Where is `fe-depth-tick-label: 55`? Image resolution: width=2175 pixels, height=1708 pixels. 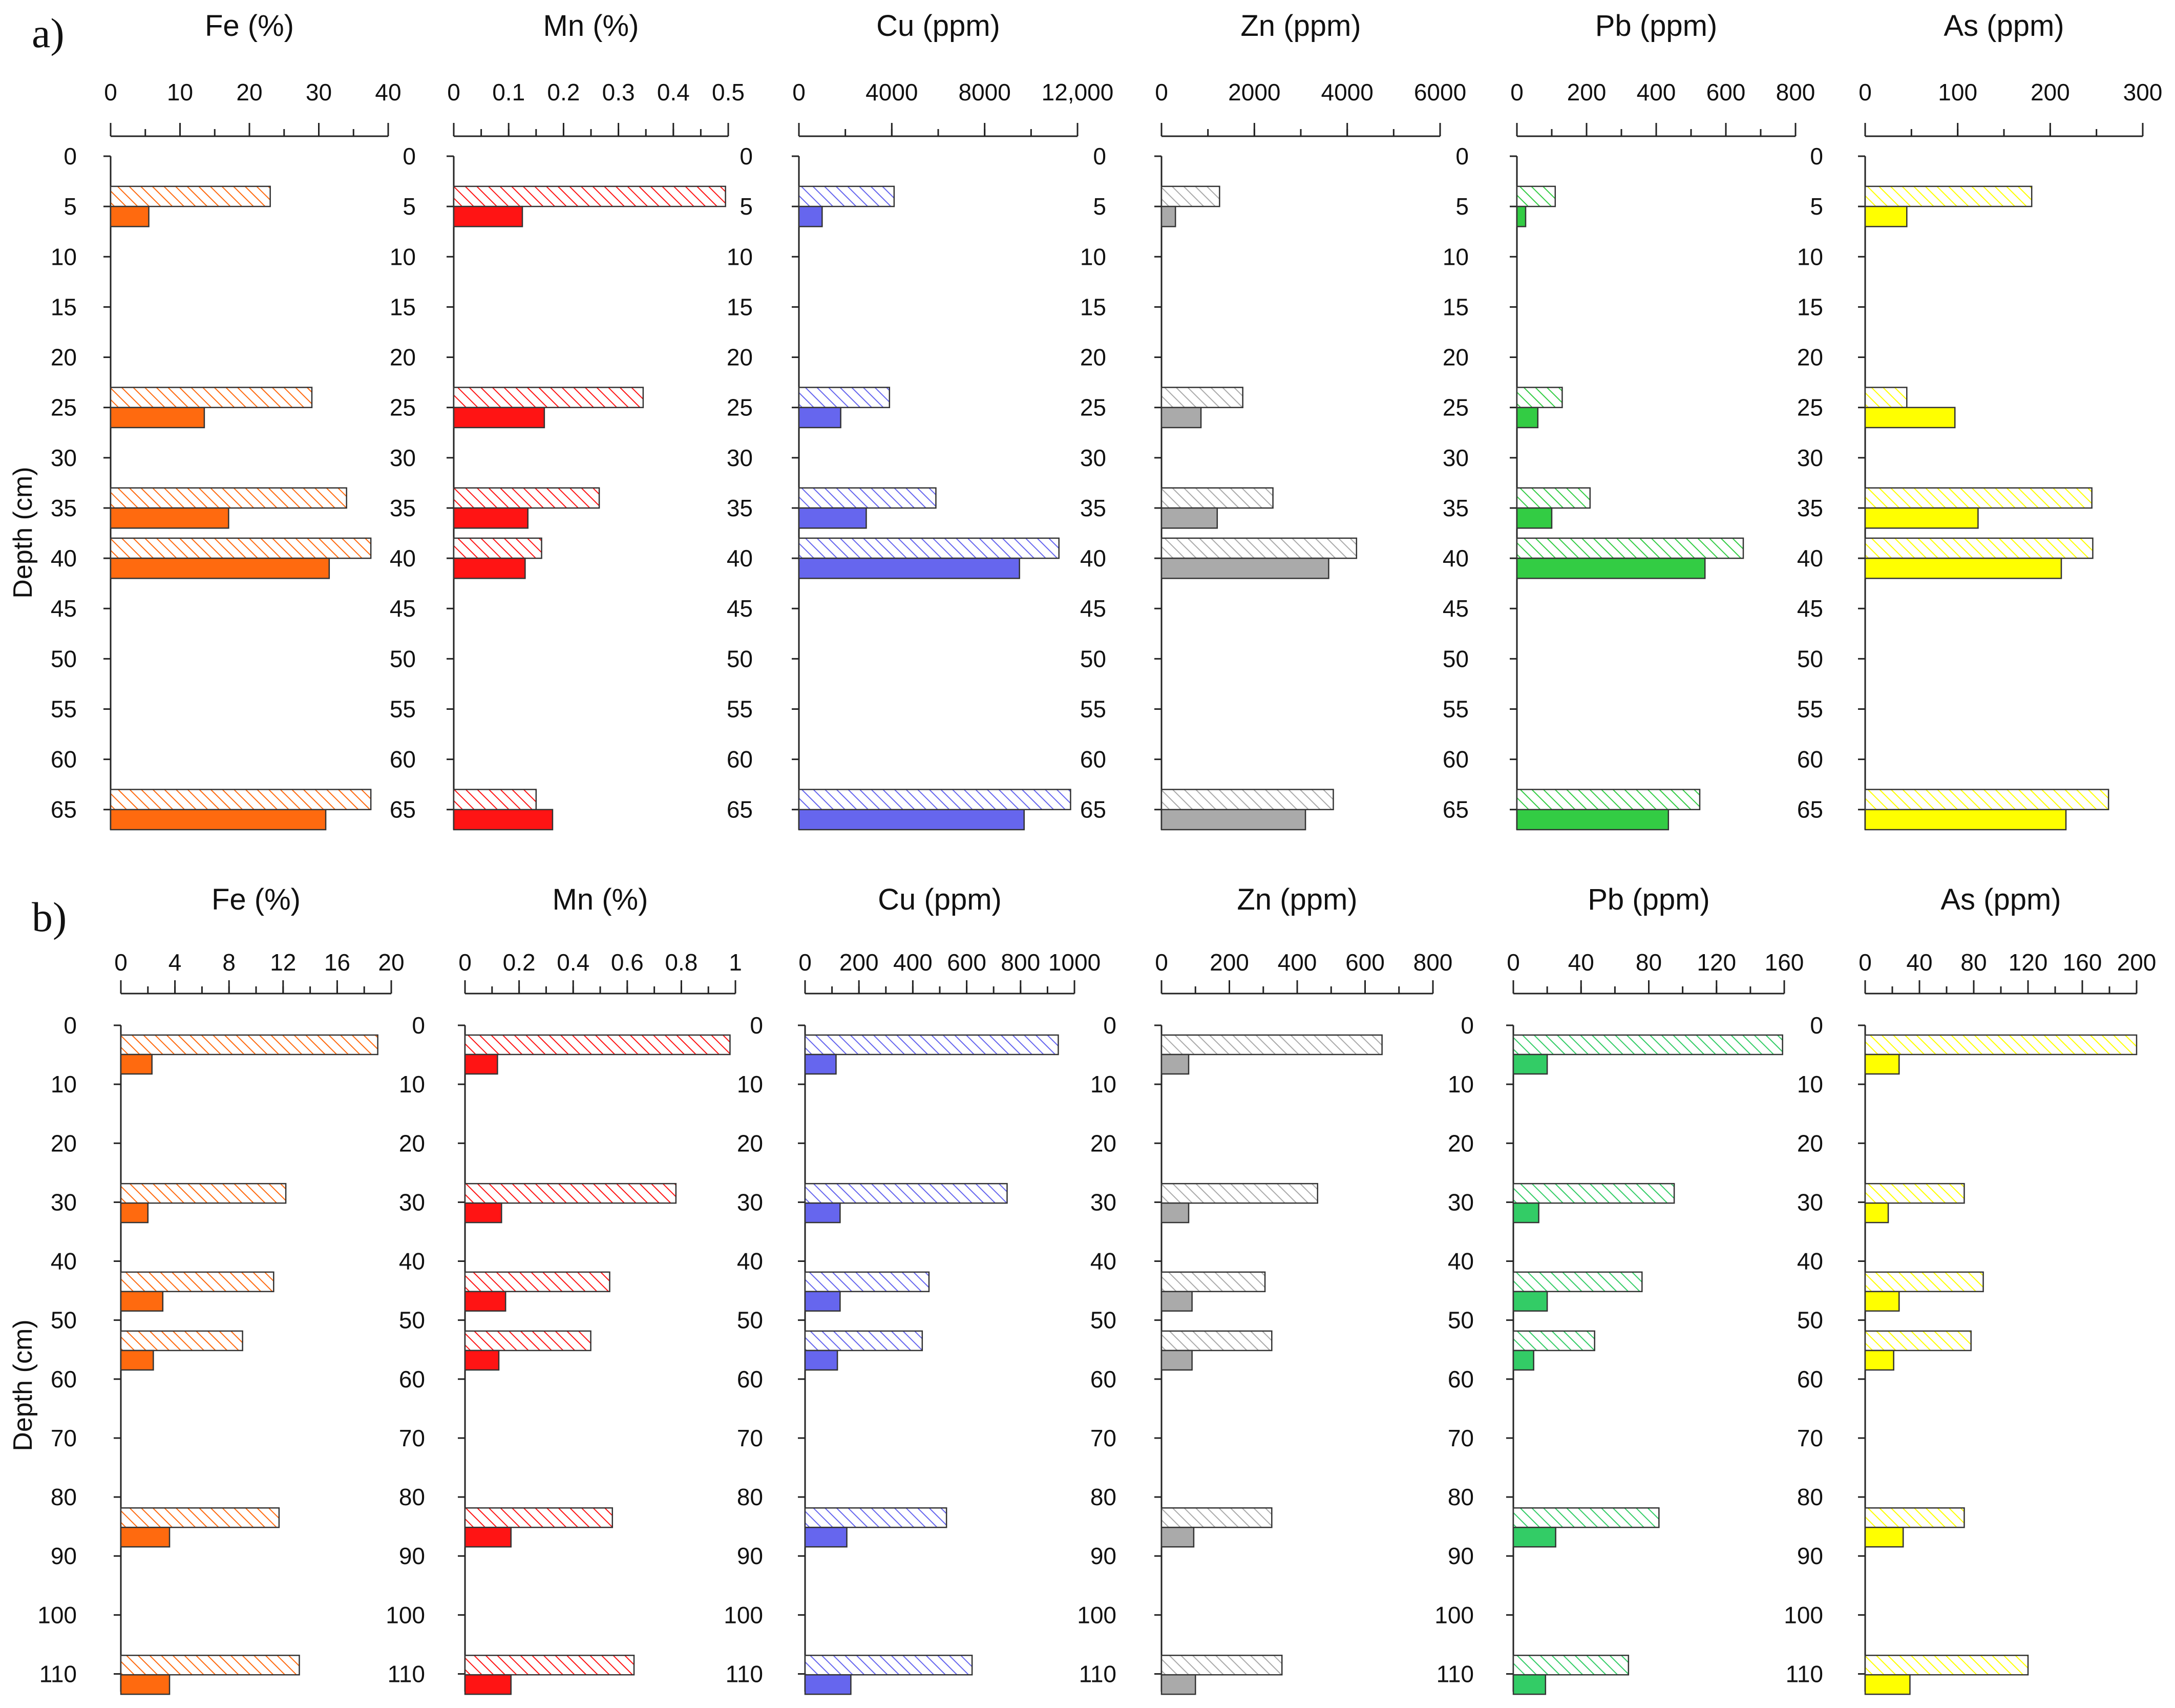
fe-depth-tick-label: 55 is located at coordinates (64, 708).